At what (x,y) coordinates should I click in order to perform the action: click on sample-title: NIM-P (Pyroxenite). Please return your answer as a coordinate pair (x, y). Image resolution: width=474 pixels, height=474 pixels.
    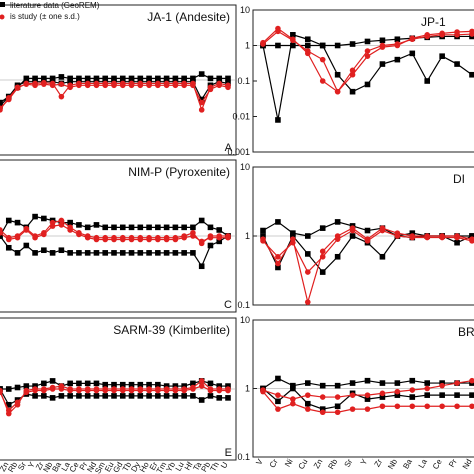
    Looking at the image, I should click on (179, 172).